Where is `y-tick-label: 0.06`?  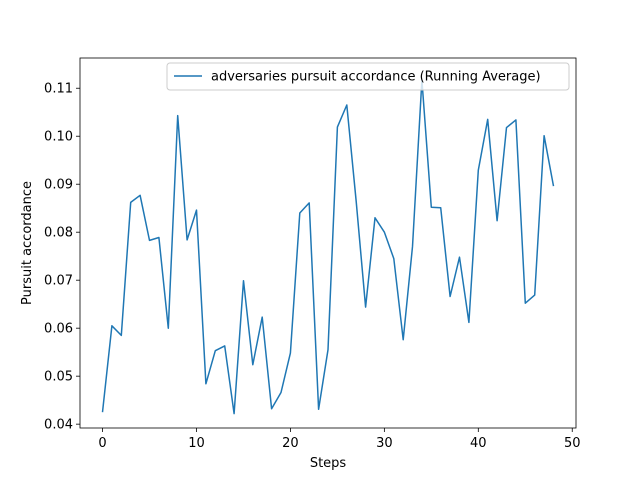
y-tick-label: 0.06 is located at coordinates (58, 329).